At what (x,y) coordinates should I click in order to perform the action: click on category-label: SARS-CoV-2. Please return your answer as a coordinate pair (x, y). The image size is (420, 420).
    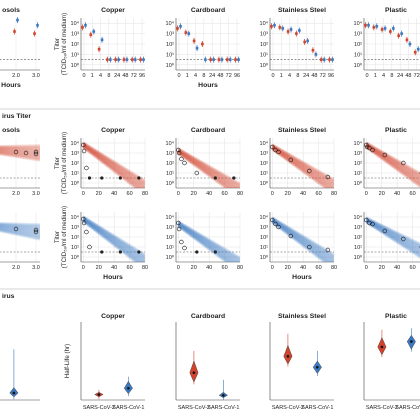
    Looking at the image, I should click on (99, 408).